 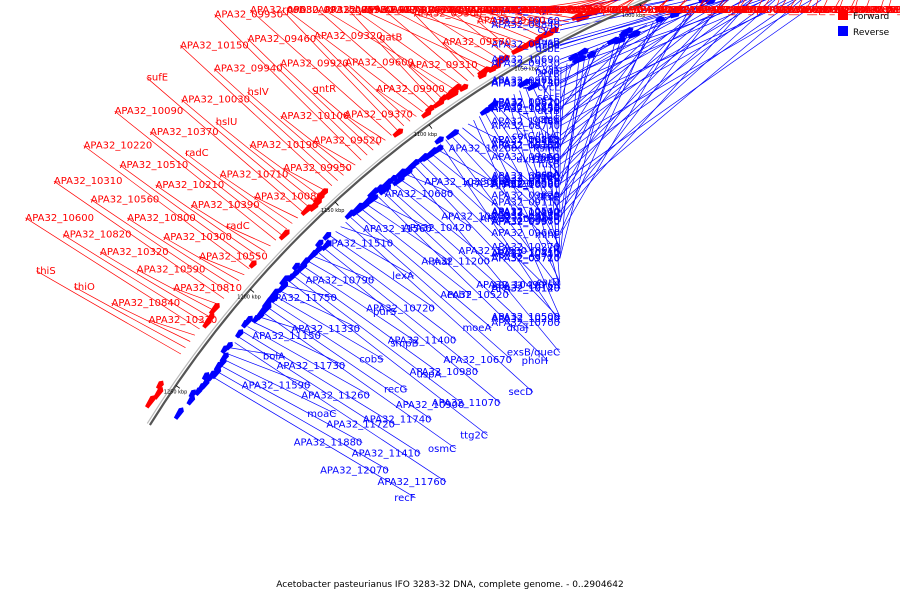 What do you see at coordinates (864, 24) in the screenshot?
I see `legend: Forward Reverse` at bounding box center [864, 24].